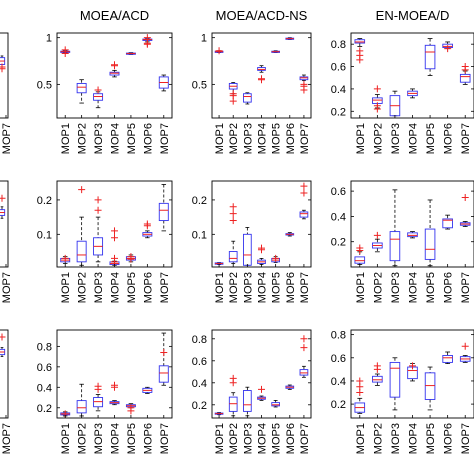 The image size is (474, 474). I want to click on panel-r1-c2: 0.2 0.1 MOP1 MOP2 MOP3 MOP4 MOP5 MOP6 MOP7, so click(252, 241).